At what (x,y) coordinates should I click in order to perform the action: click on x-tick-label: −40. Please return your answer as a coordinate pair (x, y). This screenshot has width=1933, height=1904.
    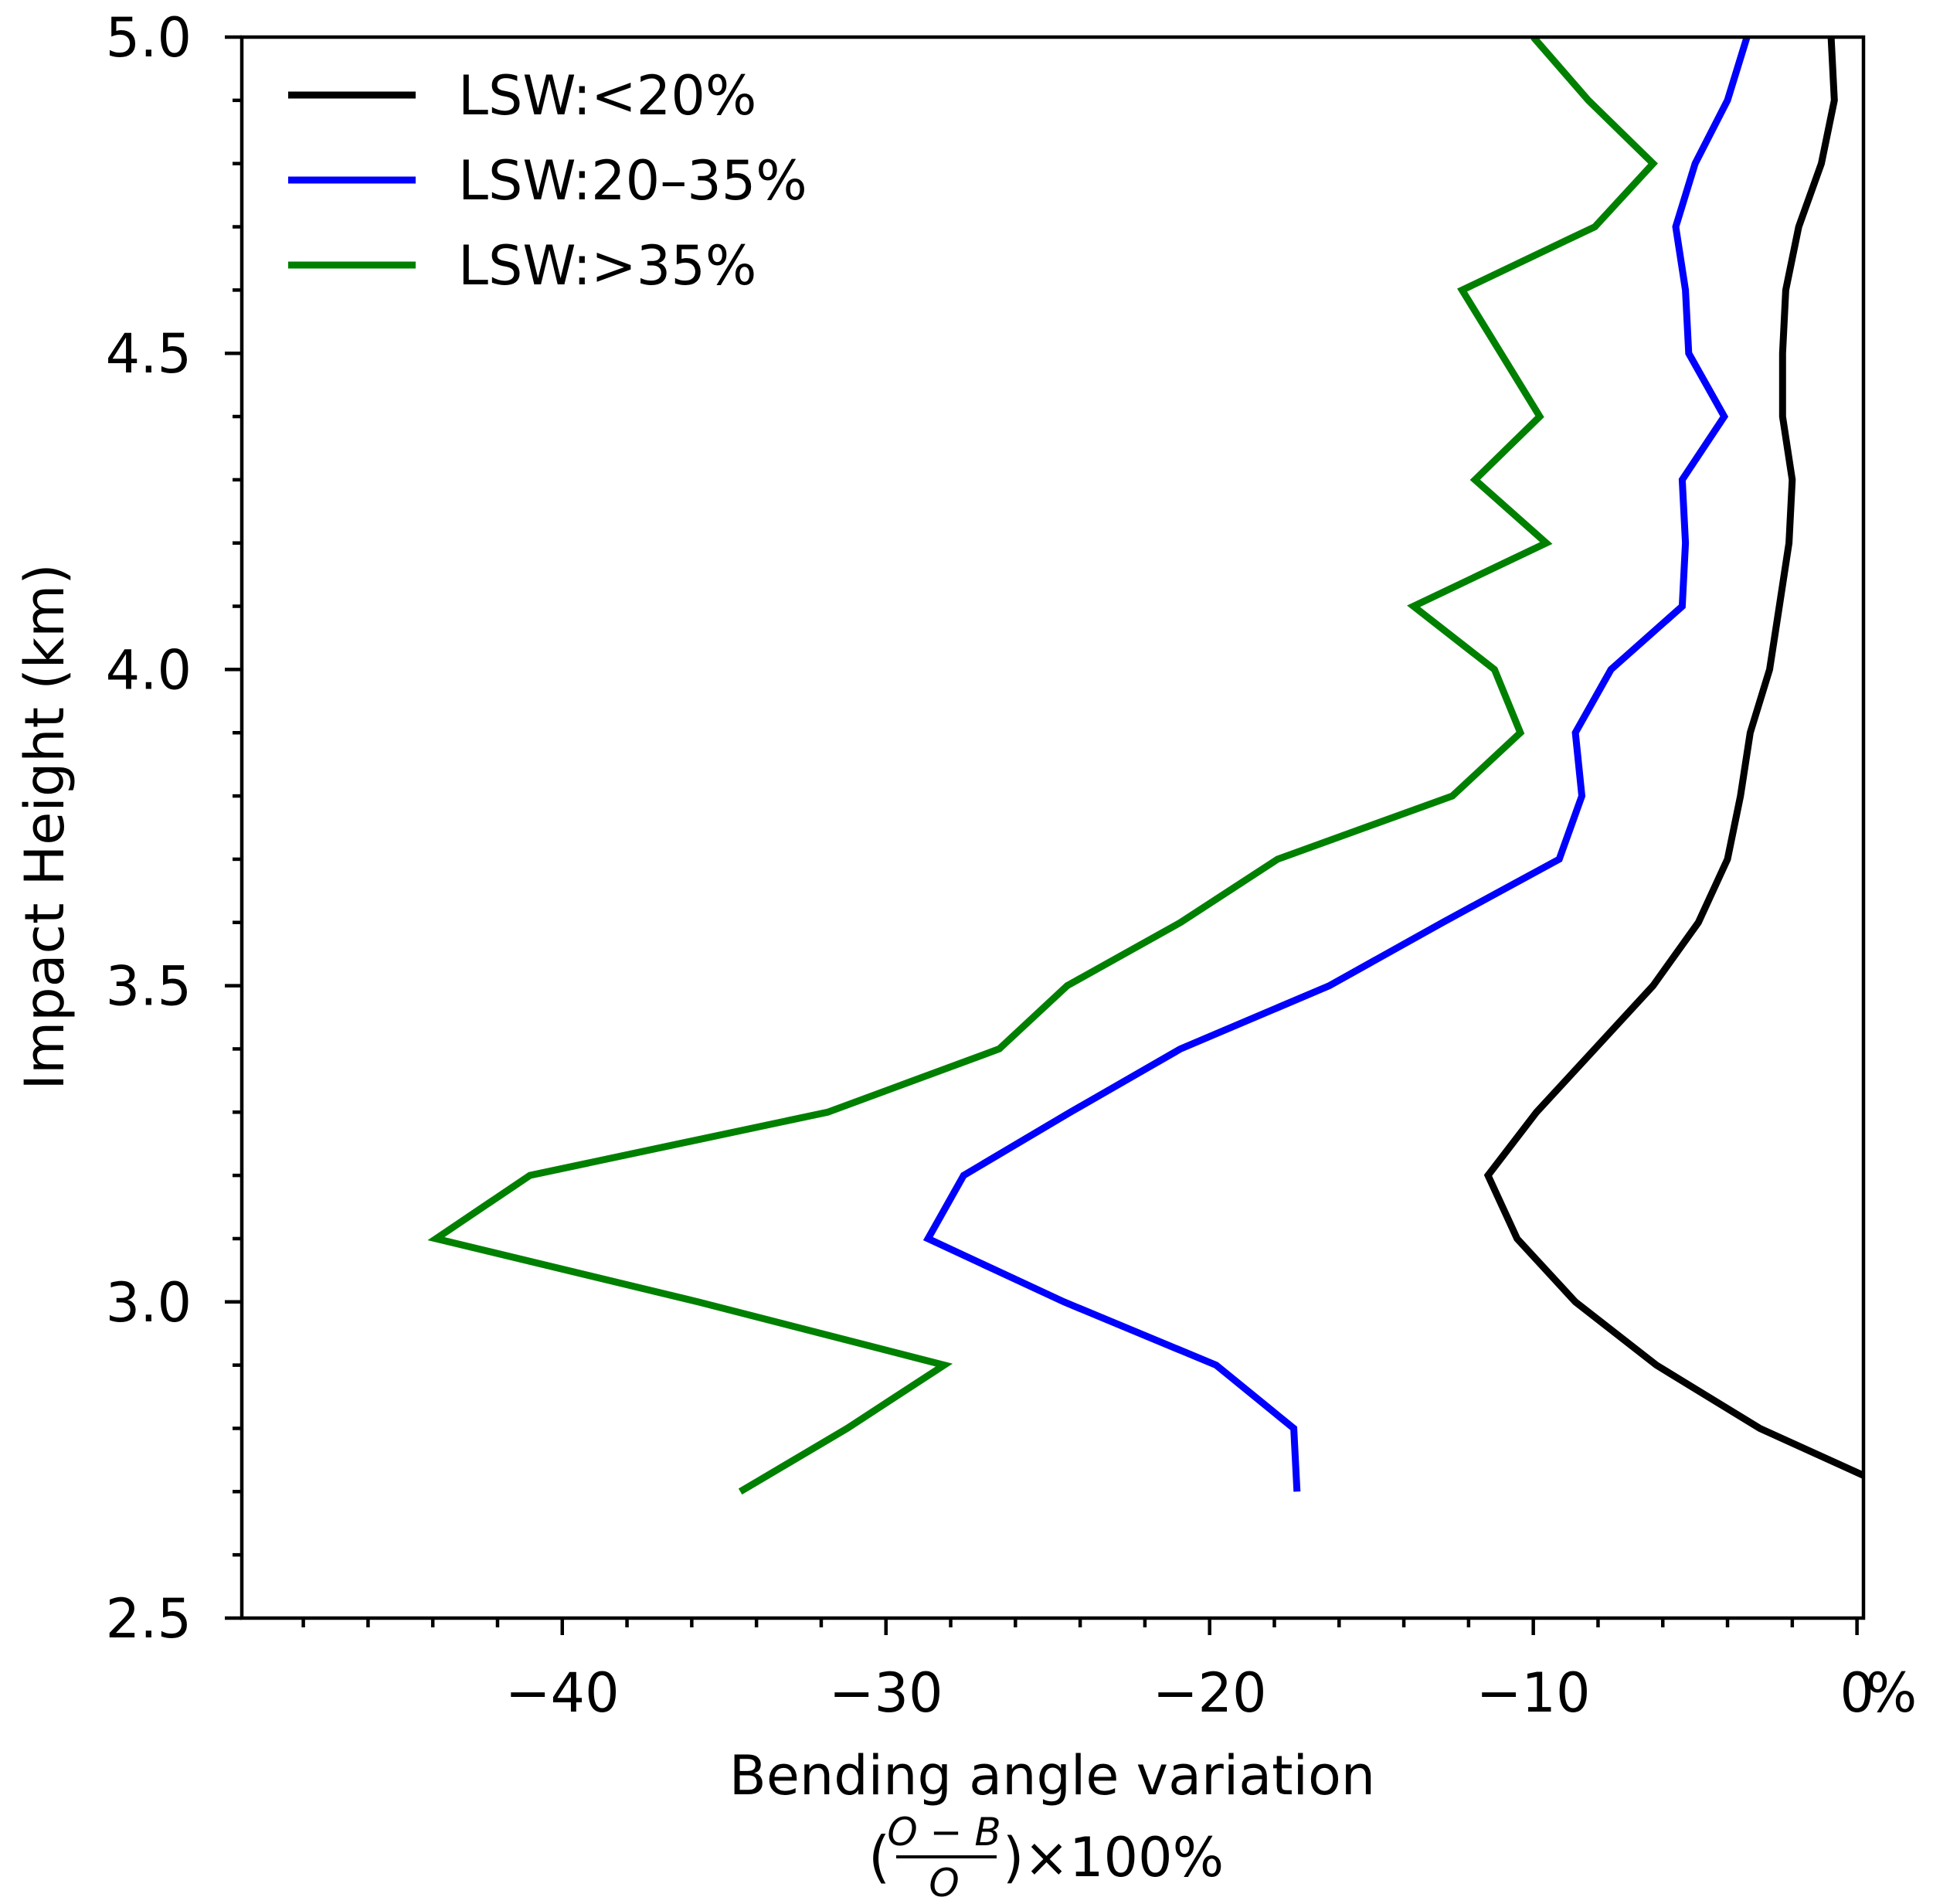
    Looking at the image, I should click on (563, 1693).